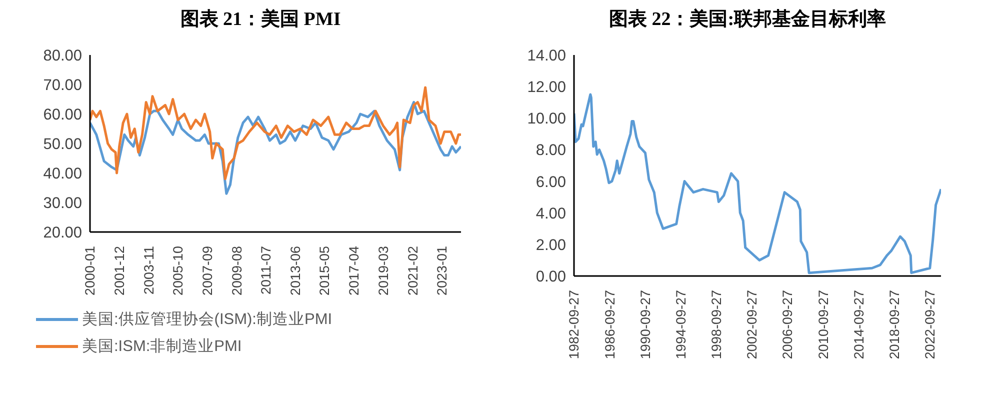  I want to click on x-tick-label: 2014-09-27, so click(858, 325).